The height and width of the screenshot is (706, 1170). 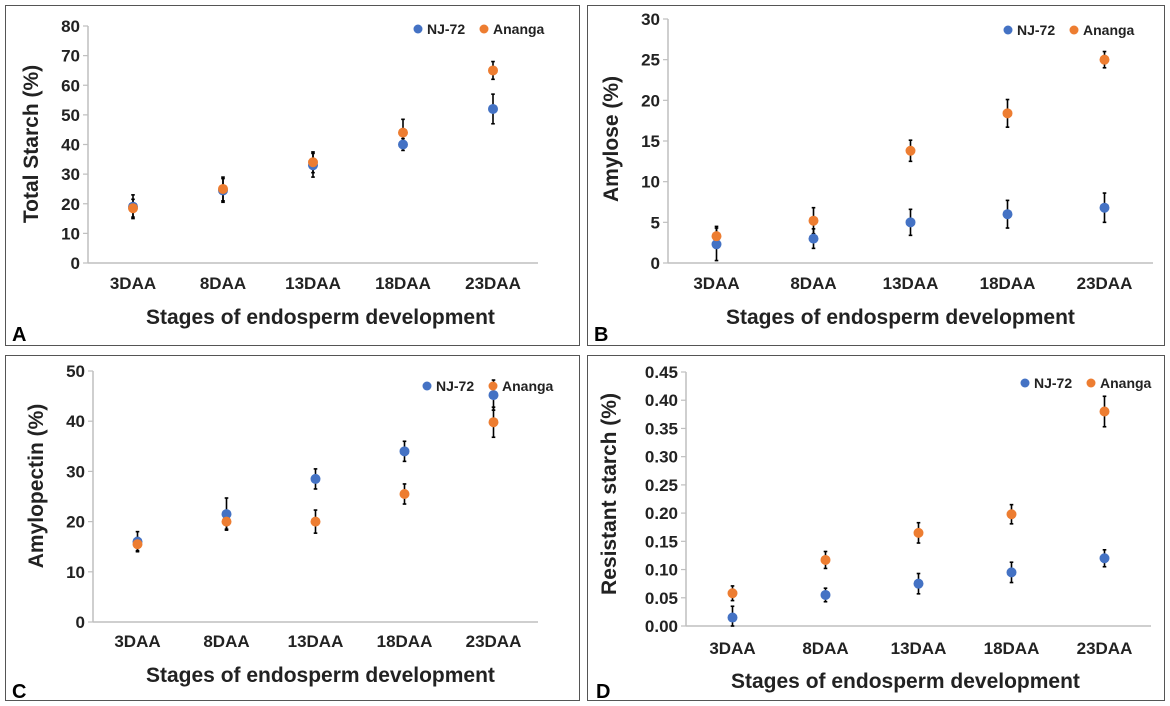 I want to click on panel-label: D, so click(x=603, y=692).